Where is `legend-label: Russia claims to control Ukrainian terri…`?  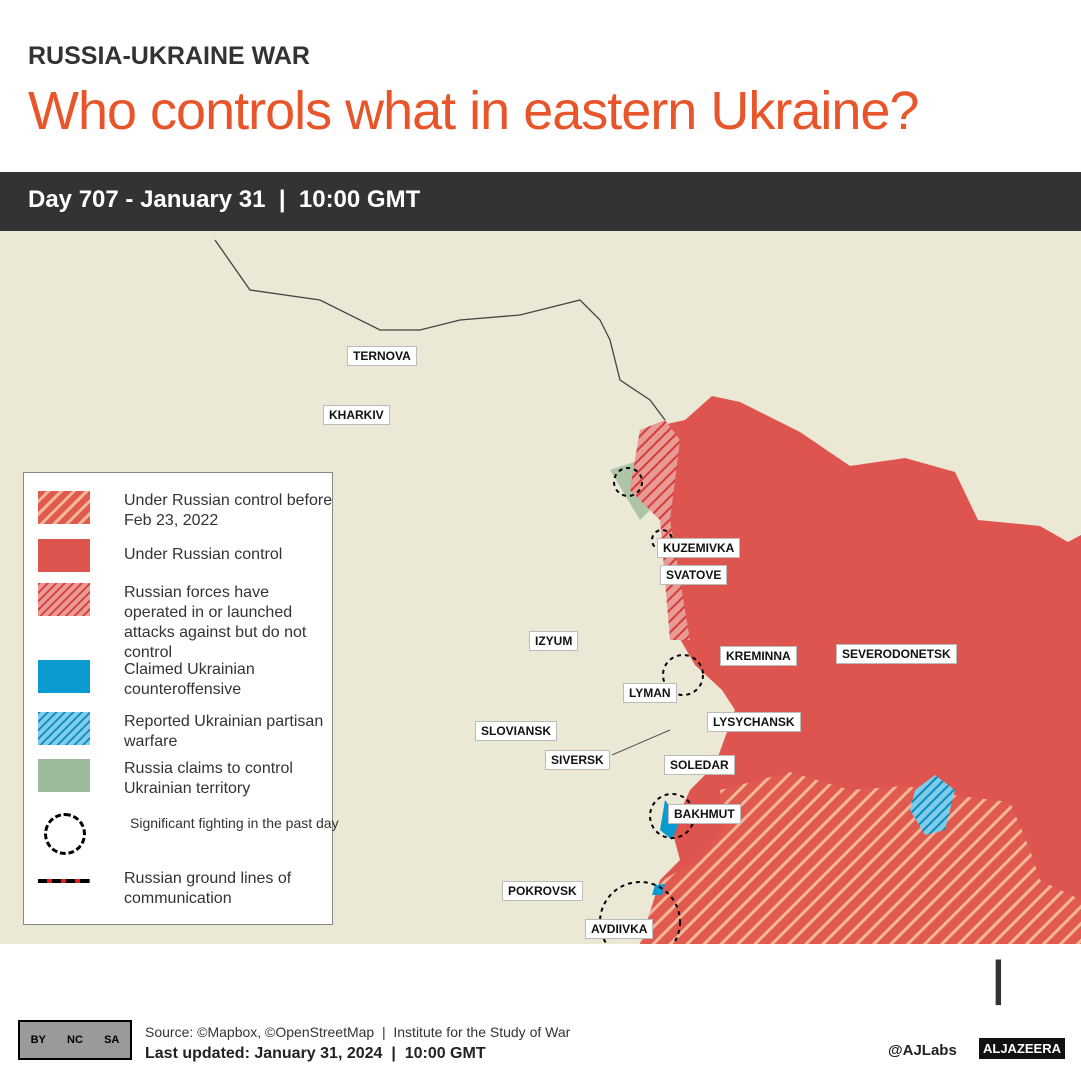 legend-label: Russia claims to control Ukrainian terri… is located at coordinates (208, 778).